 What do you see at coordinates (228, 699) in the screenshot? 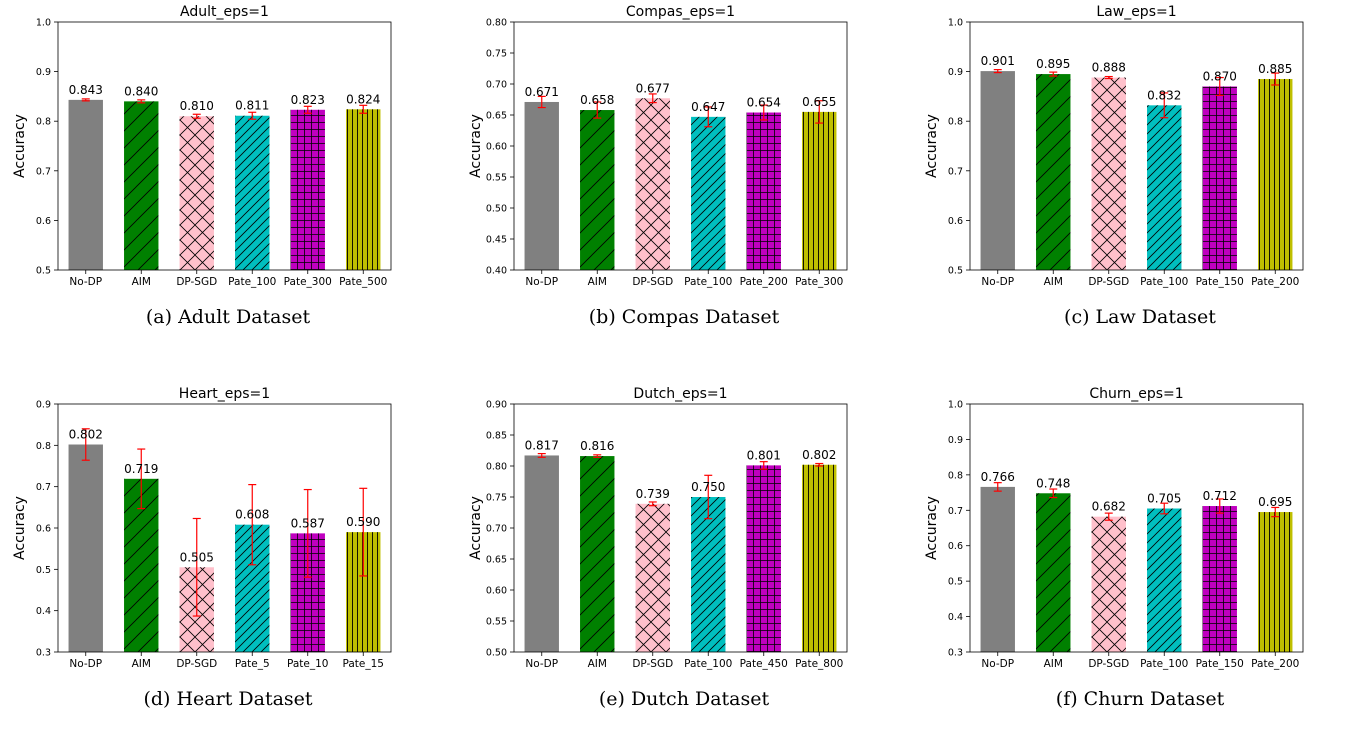
I see `caption-heart: (d) Heart Dataset` at bounding box center [228, 699].